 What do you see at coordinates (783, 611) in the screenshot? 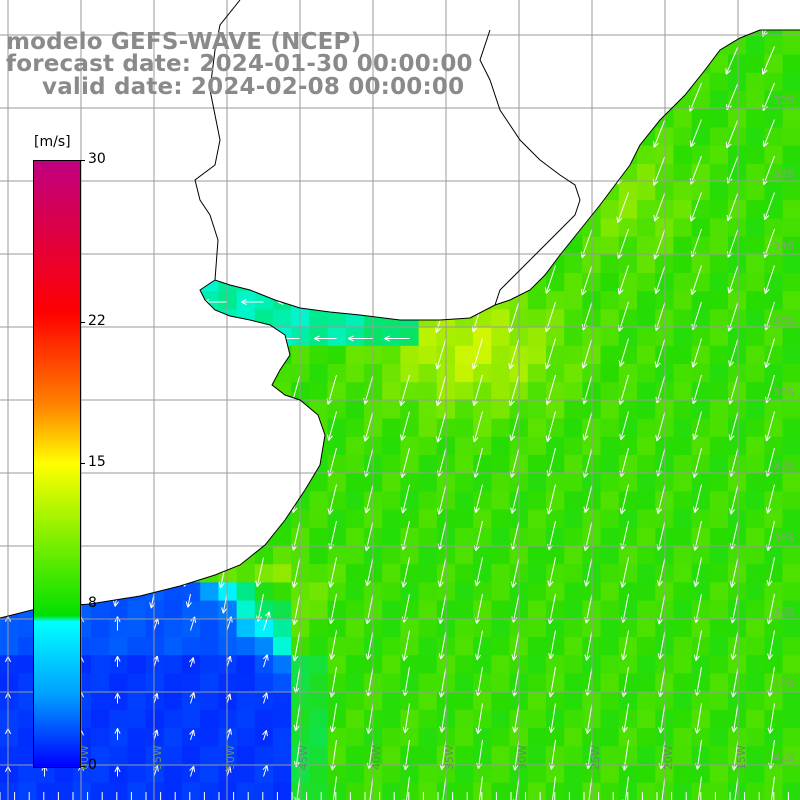
I see `latitude-label: 39S` at bounding box center [783, 611].